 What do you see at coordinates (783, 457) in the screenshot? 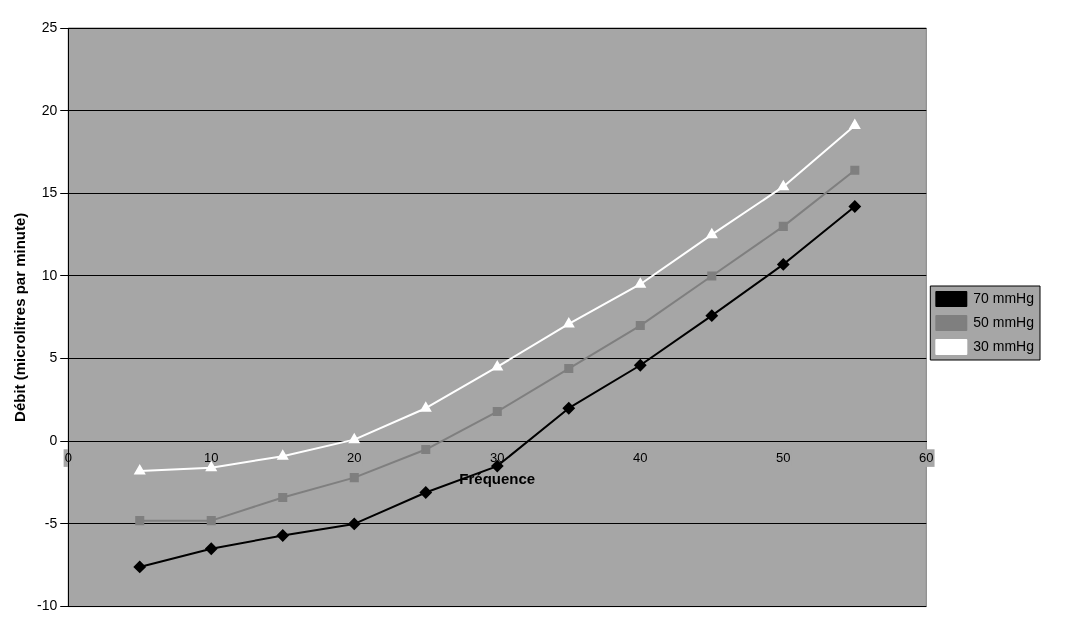
I see `x-tick-label: 50` at bounding box center [783, 457].